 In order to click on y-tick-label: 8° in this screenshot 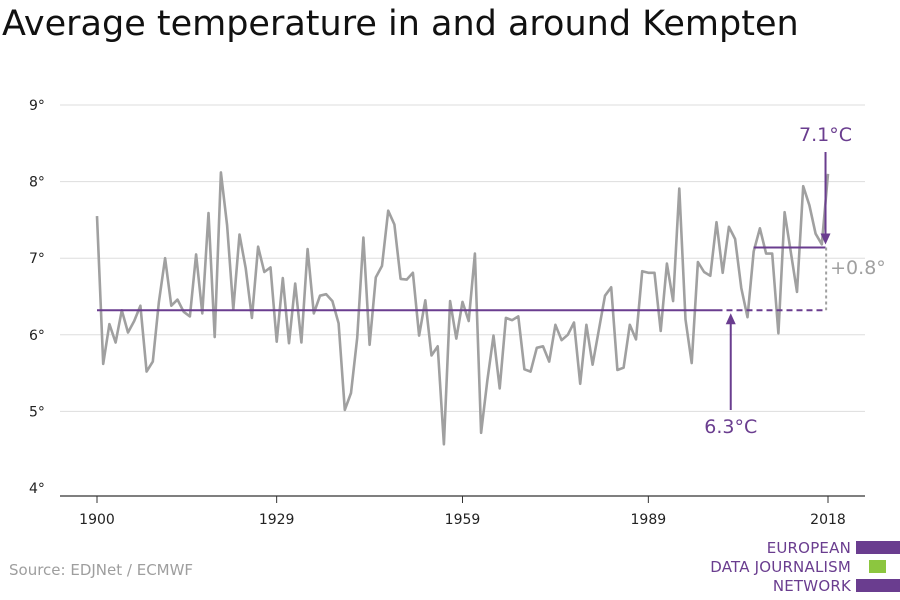, I will do `click(37, 183)`.